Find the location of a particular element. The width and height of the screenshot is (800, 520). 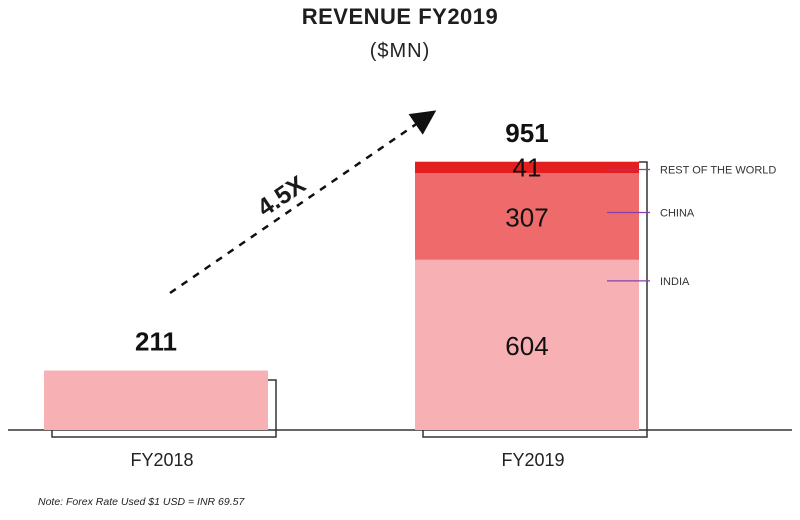

bar-total-label: 211 is located at coordinates (156, 342).